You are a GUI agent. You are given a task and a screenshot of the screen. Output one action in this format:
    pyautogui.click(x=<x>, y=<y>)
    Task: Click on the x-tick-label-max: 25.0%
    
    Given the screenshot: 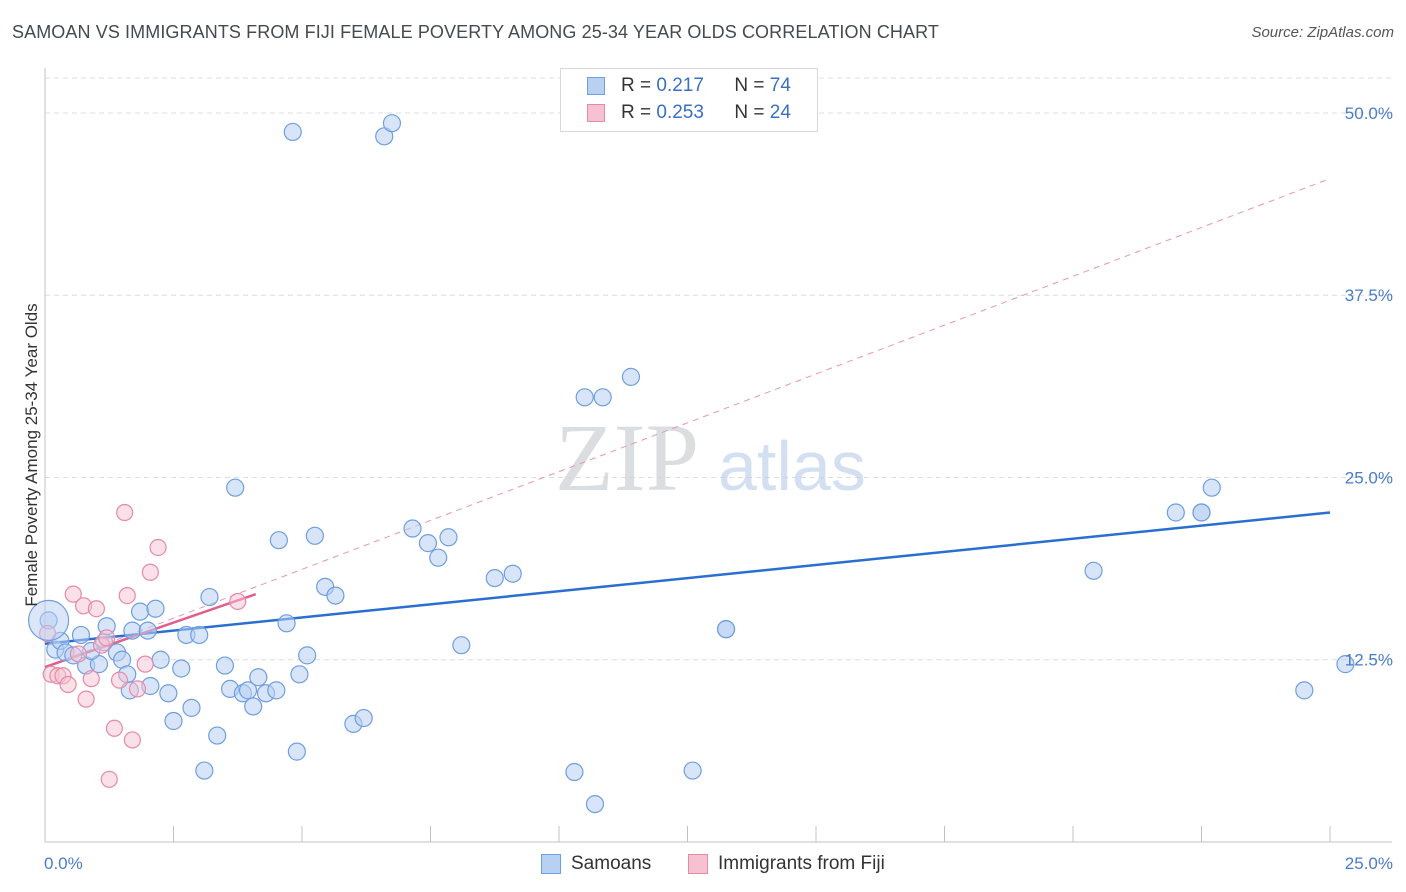 What is the action you would take?
    pyautogui.click(x=1369, y=863)
    